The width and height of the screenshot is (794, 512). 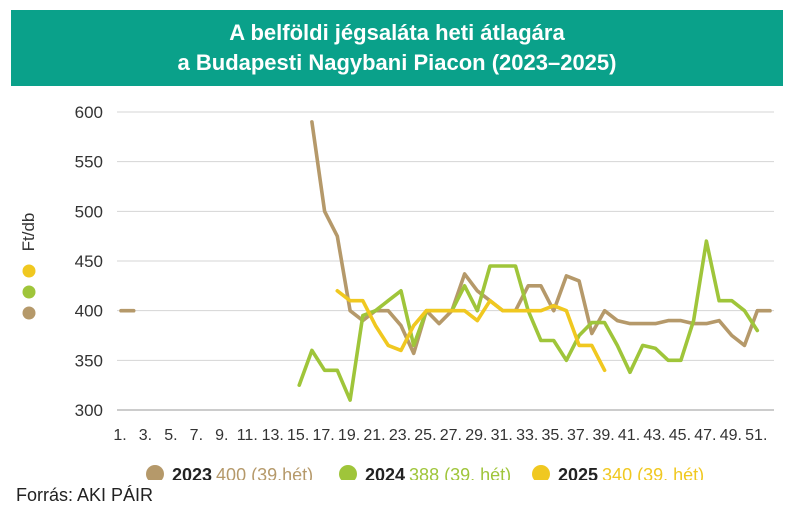 I want to click on y-tick-label: 400, so click(x=89, y=311).